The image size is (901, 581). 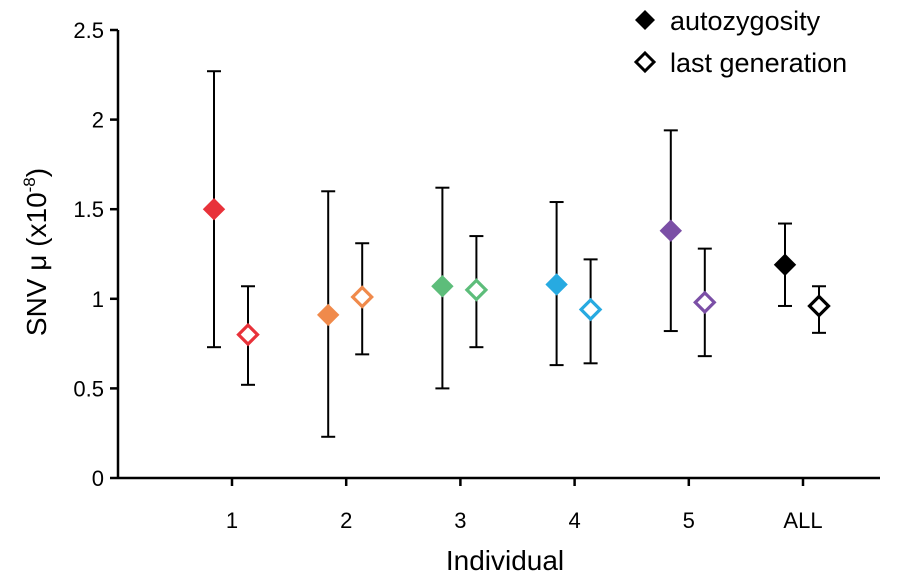 I want to click on x-tick-label: 5, so click(x=689, y=520).